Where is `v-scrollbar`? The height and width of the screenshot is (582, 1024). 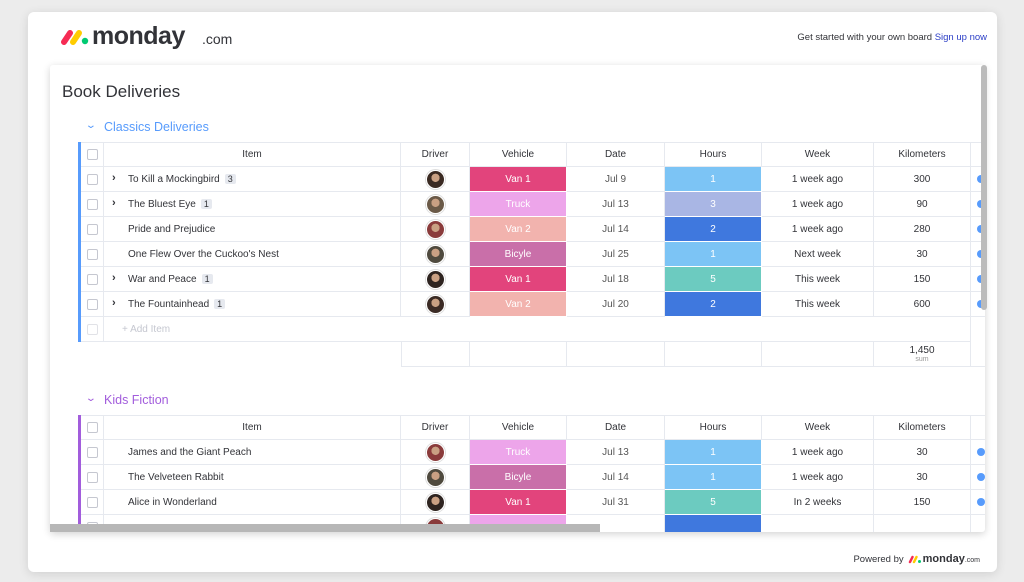 v-scrollbar is located at coordinates (984, 187).